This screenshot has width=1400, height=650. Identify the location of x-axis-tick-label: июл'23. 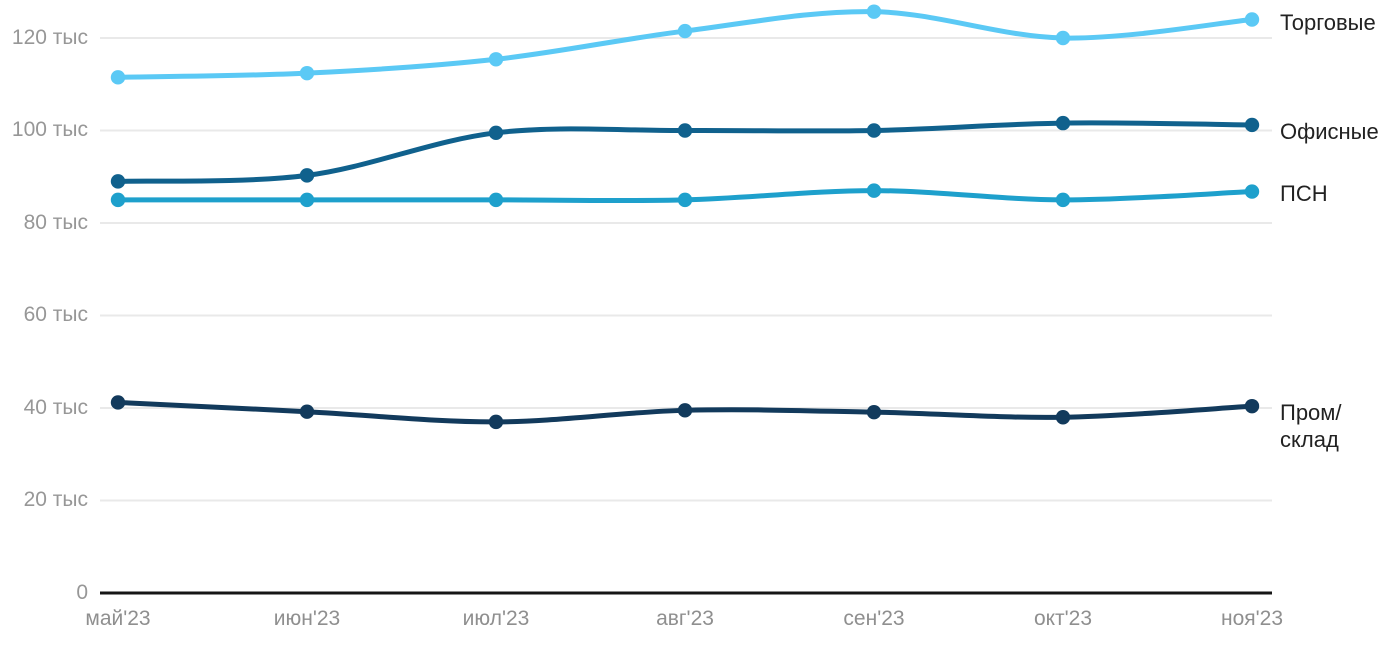
(496, 618).